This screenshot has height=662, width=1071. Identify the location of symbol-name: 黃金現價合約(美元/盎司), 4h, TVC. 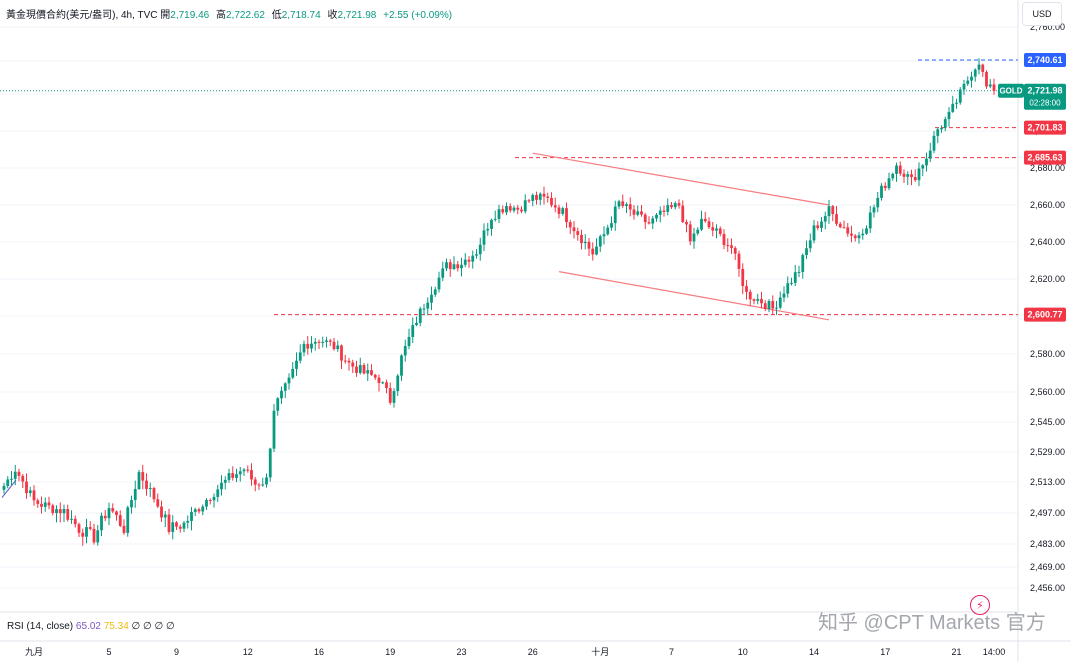
(82, 15).